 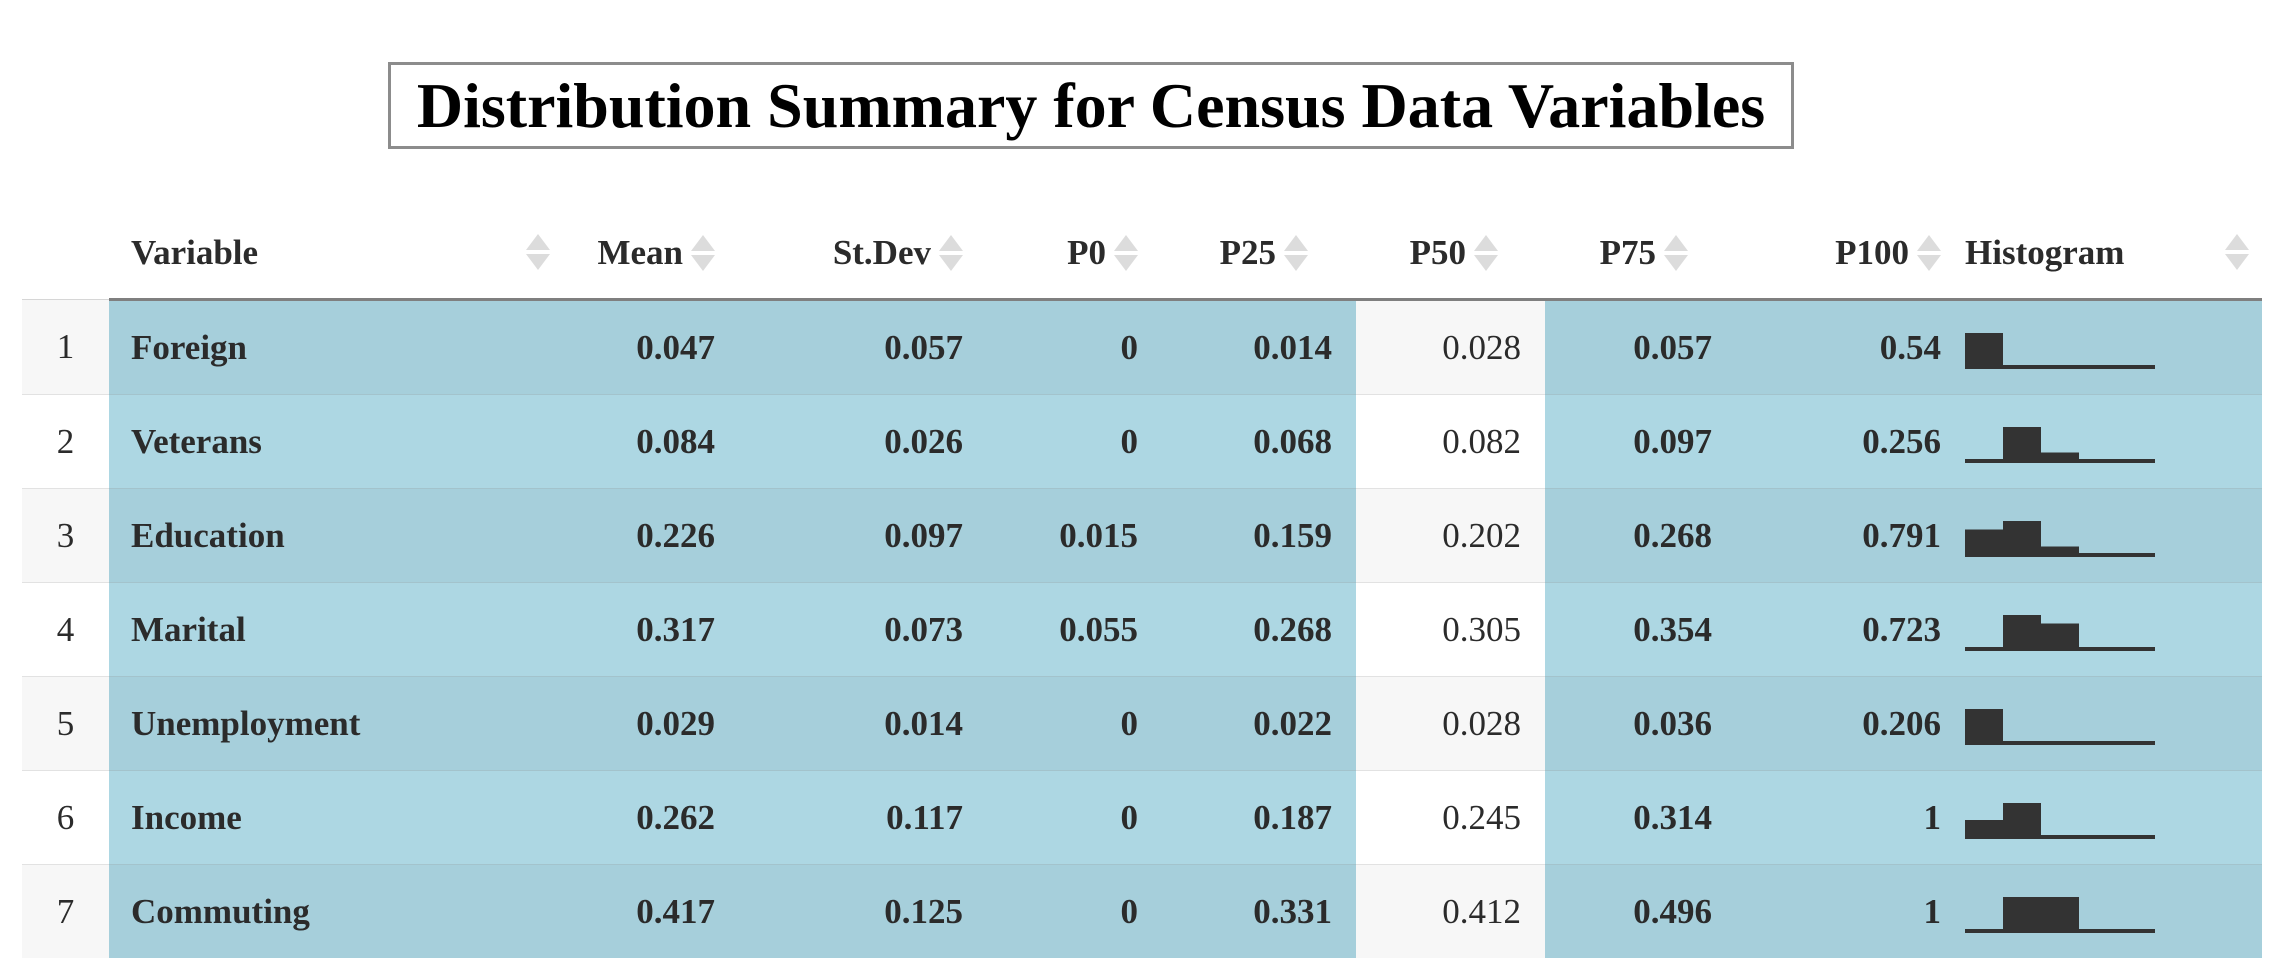 What do you see at coordinates (1057, 535) in the screenshot?
I see `cell-p0: 0.015` at bounding box center [1057, 535].